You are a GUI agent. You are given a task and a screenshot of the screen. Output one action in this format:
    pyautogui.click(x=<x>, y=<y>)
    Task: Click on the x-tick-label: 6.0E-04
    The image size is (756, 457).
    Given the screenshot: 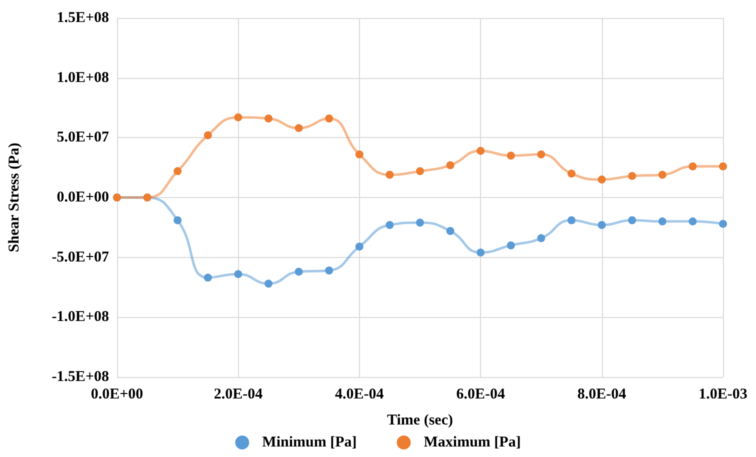 What is the action you would take?
    pyautogui.click(x=481, y=394)
    